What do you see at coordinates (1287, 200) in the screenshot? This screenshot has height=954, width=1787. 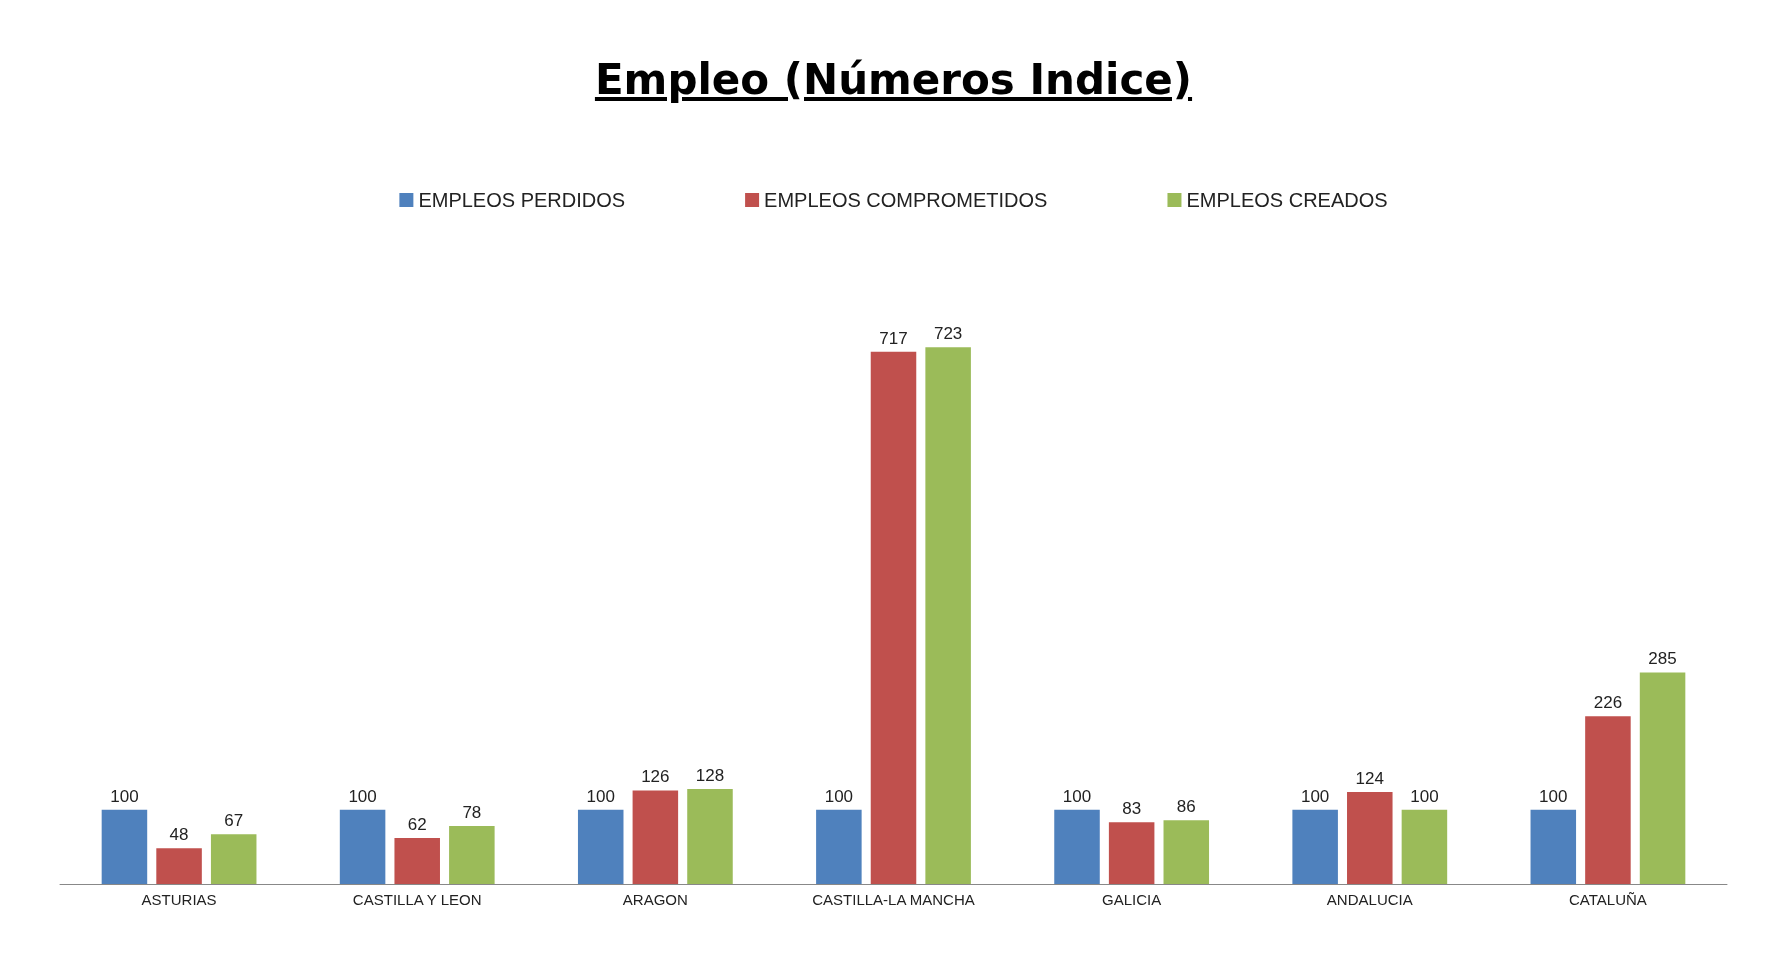 I see `legend-label: EMPLEOS CREADOS` at bounding box center [1287, 200].